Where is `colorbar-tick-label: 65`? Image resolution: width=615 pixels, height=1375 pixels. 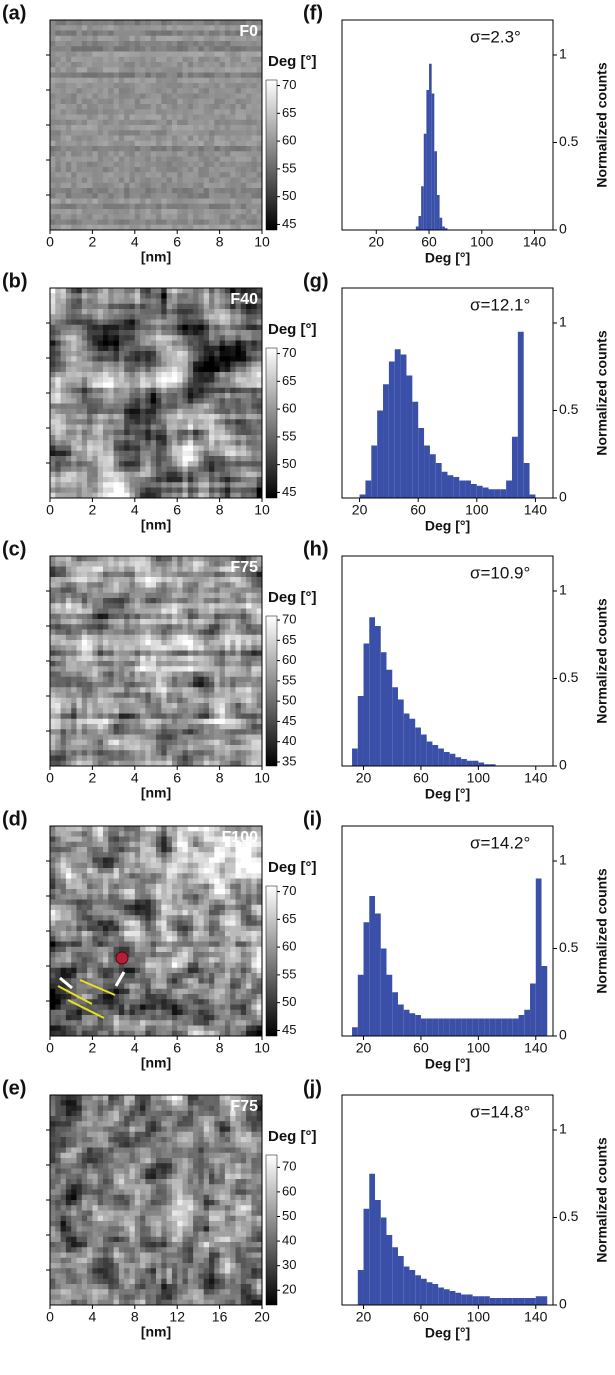 colorbar-tick-label: 65 is located at coordinates (289, 380).